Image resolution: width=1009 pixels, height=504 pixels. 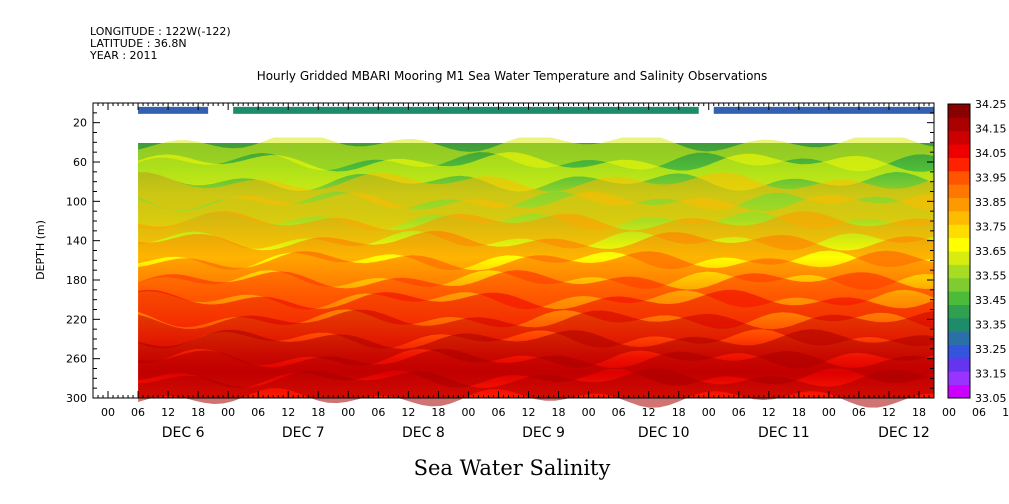 What do you see at coordinates (991, 129) in the screenshot?
I see `colorbar-label: 34.15` at bounding box center [991, 129].